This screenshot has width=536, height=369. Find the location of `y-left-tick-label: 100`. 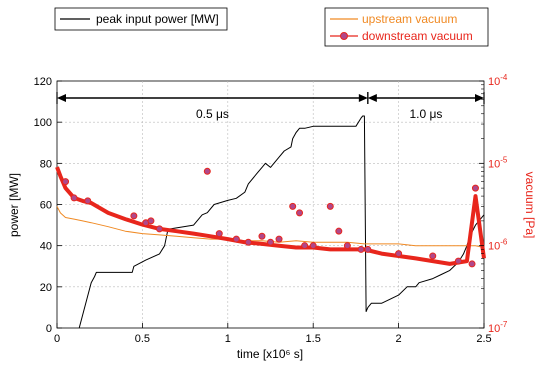

y-left-tick-label: 100 is located at coordinates (43, 123).